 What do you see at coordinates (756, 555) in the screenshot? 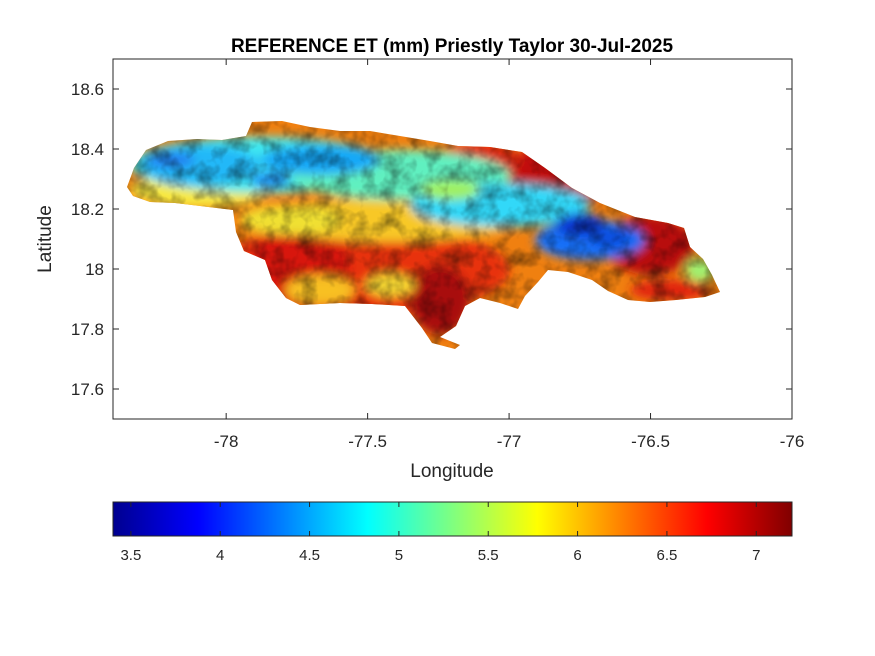
I see `colorbar-tick-label: 7` at bounding box center [756, 555].